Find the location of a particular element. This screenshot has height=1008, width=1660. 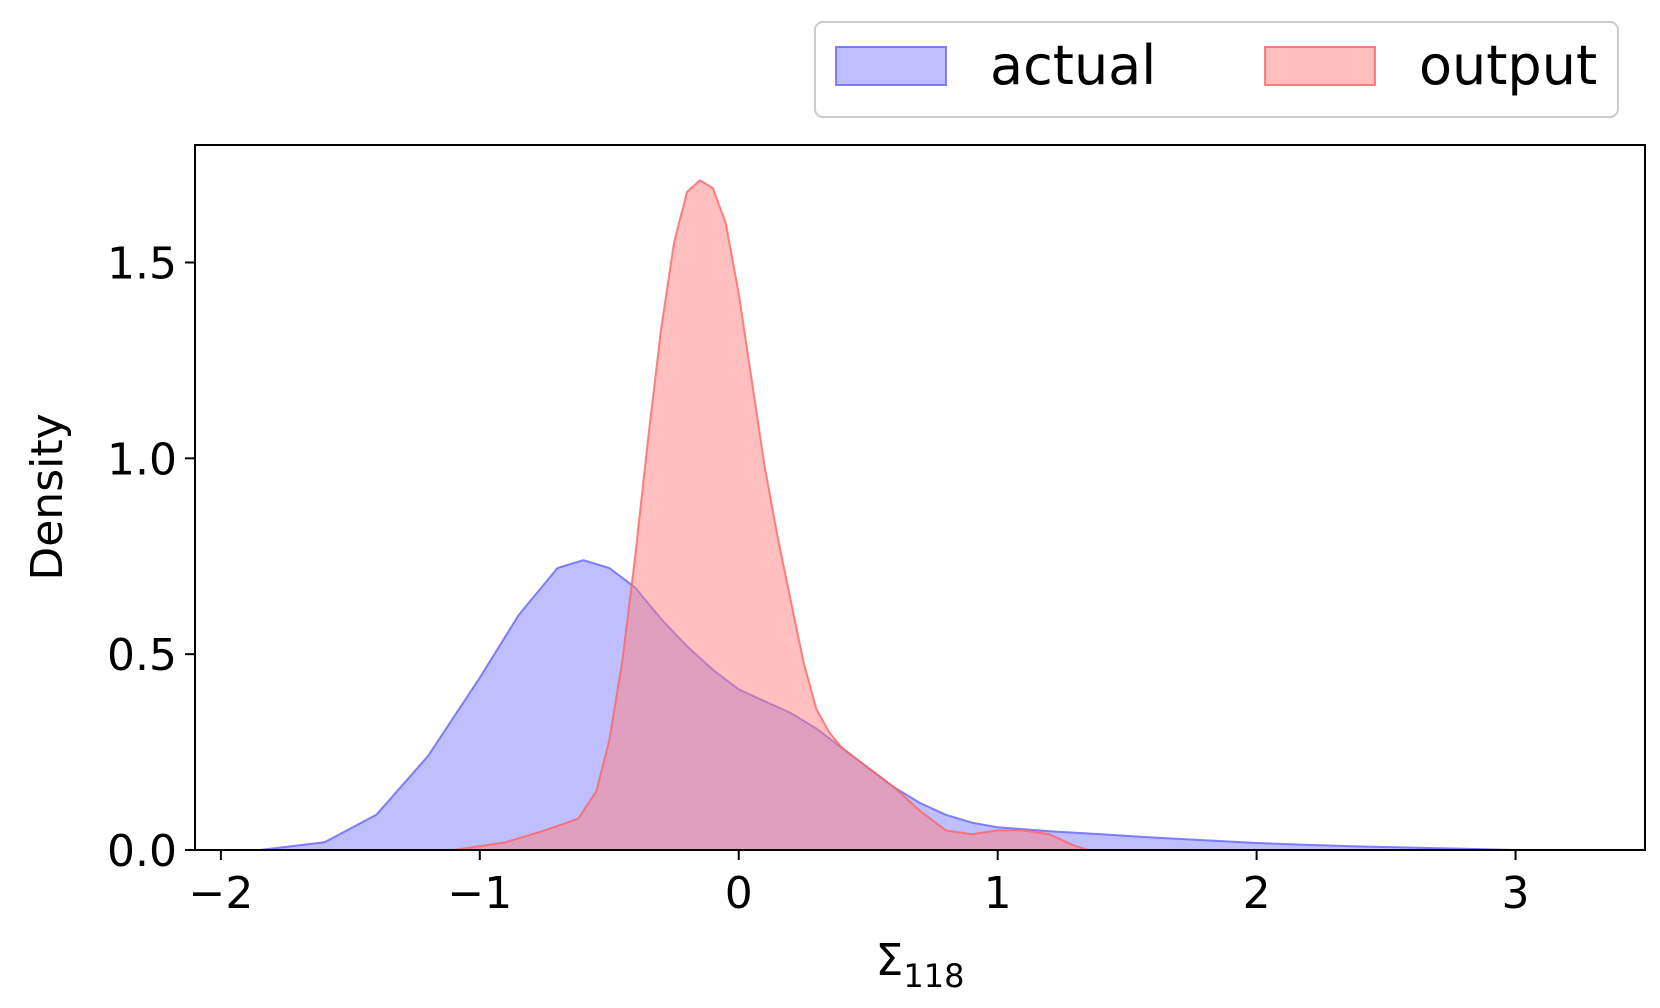

legend: actual output is located at coordinates (1216, 69).